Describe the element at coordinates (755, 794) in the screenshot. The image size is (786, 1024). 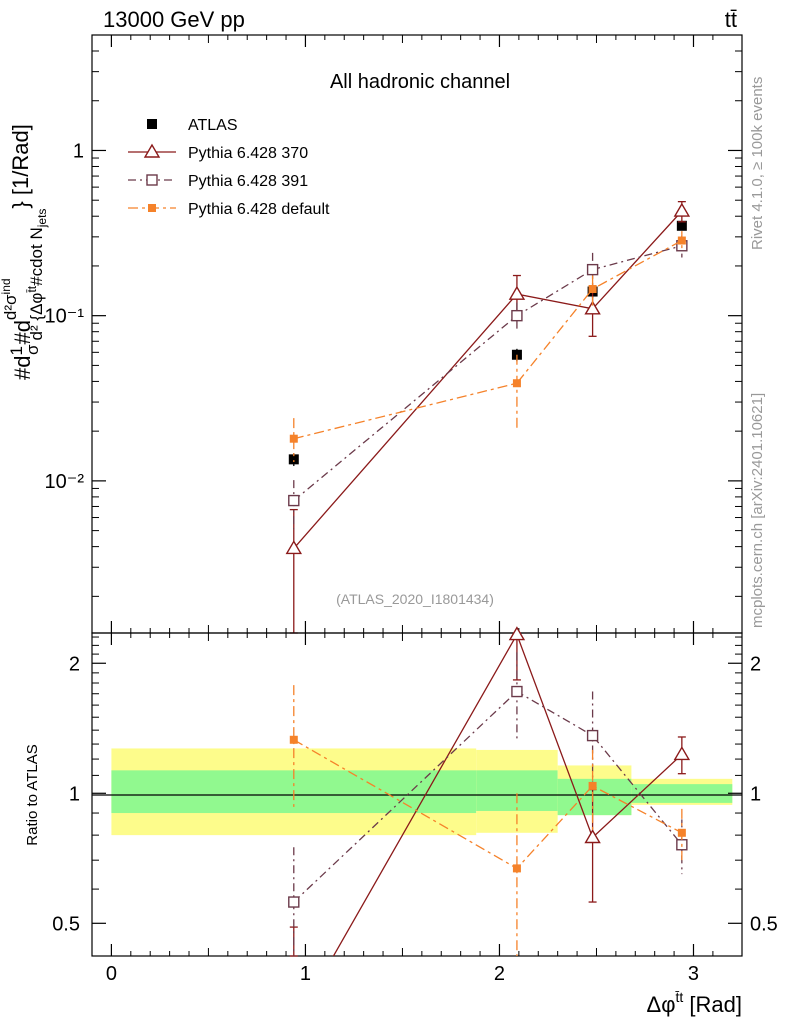
I see `ratio-ytick-label-right-1: 1` at that location.